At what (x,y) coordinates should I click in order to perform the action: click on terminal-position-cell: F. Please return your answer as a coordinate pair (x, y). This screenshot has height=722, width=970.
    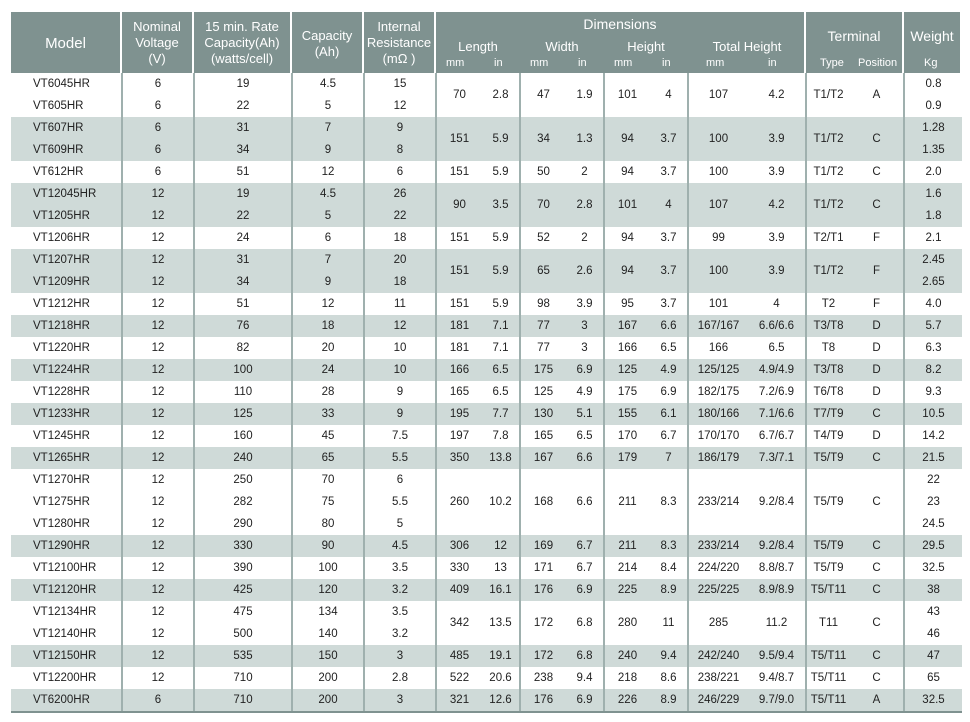
    Looking at the image, I should click on (877, 238).